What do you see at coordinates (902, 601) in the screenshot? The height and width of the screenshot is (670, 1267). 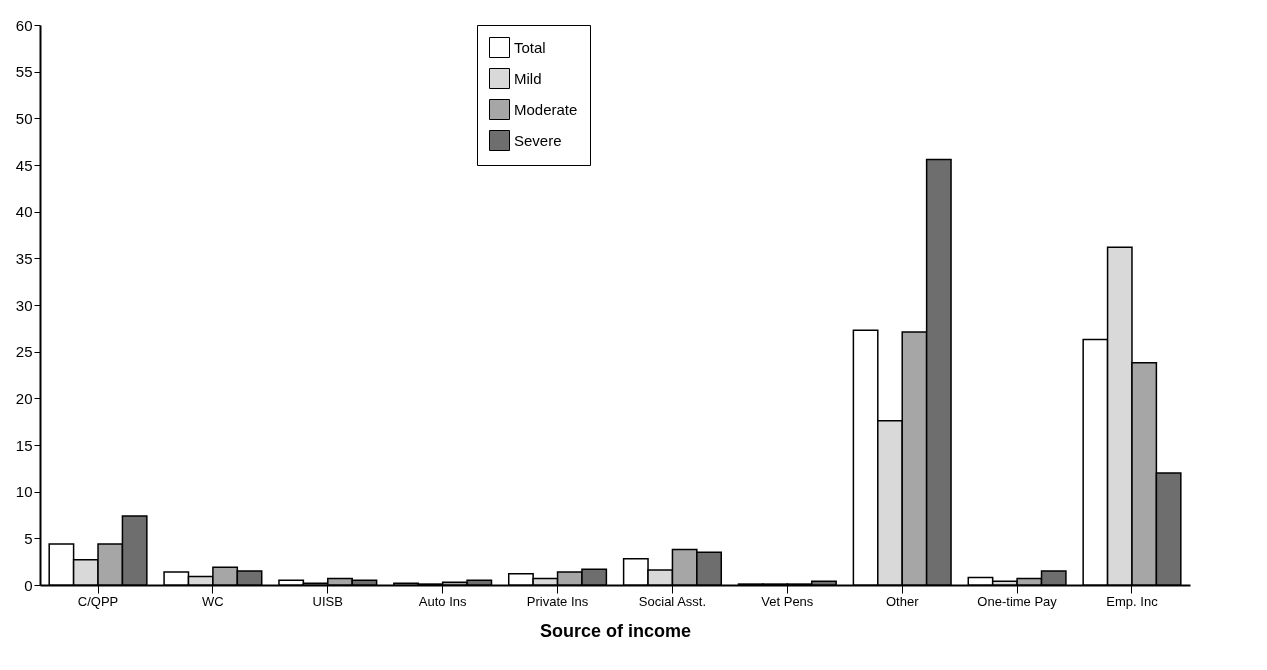 I see `x-tick-label: Other` at bounding box center [902, 601].